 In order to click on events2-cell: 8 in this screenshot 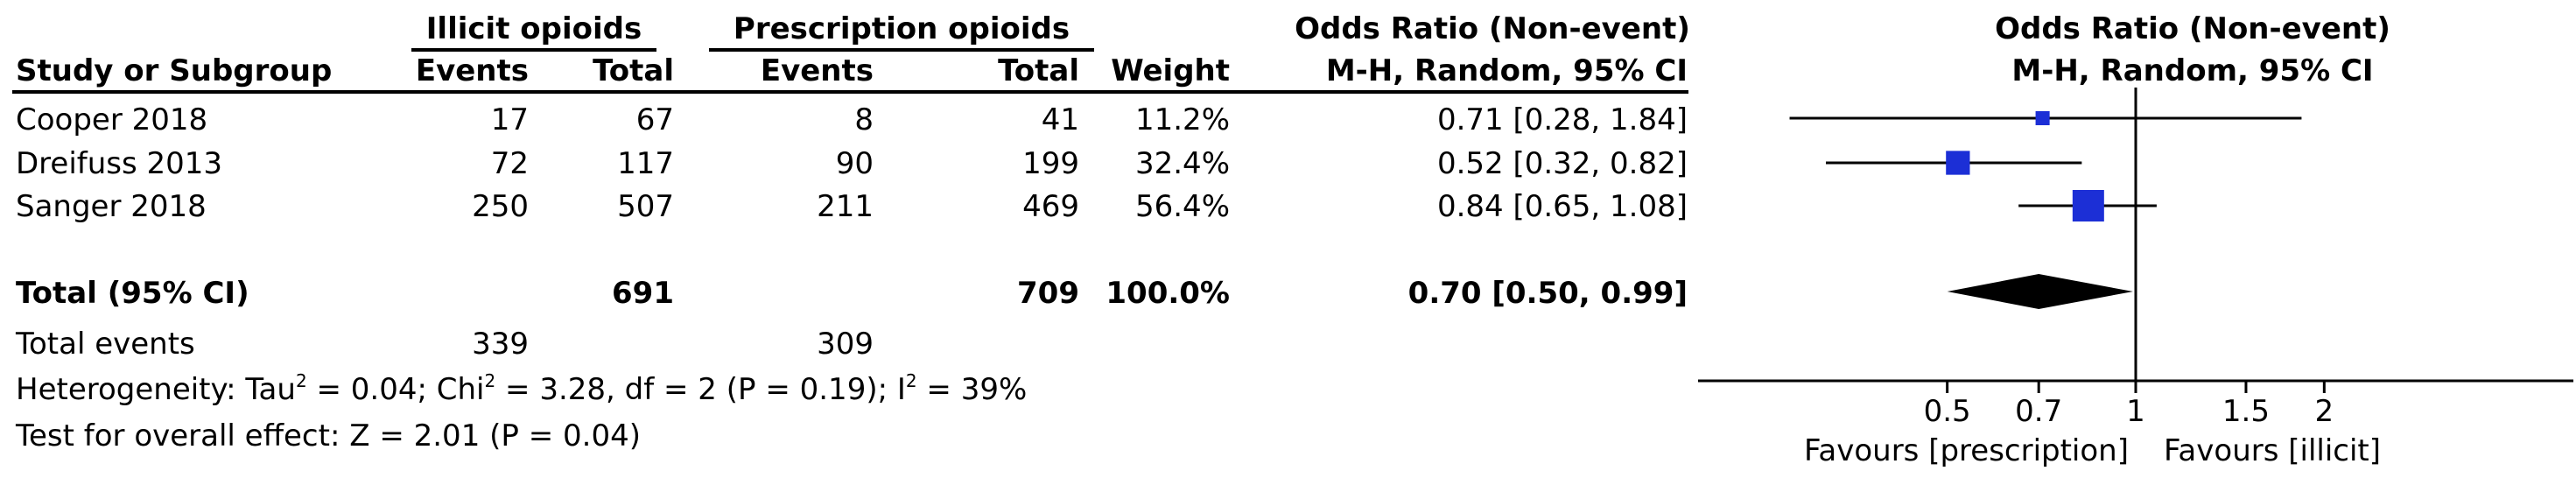, I will do `click(864, 119)`.